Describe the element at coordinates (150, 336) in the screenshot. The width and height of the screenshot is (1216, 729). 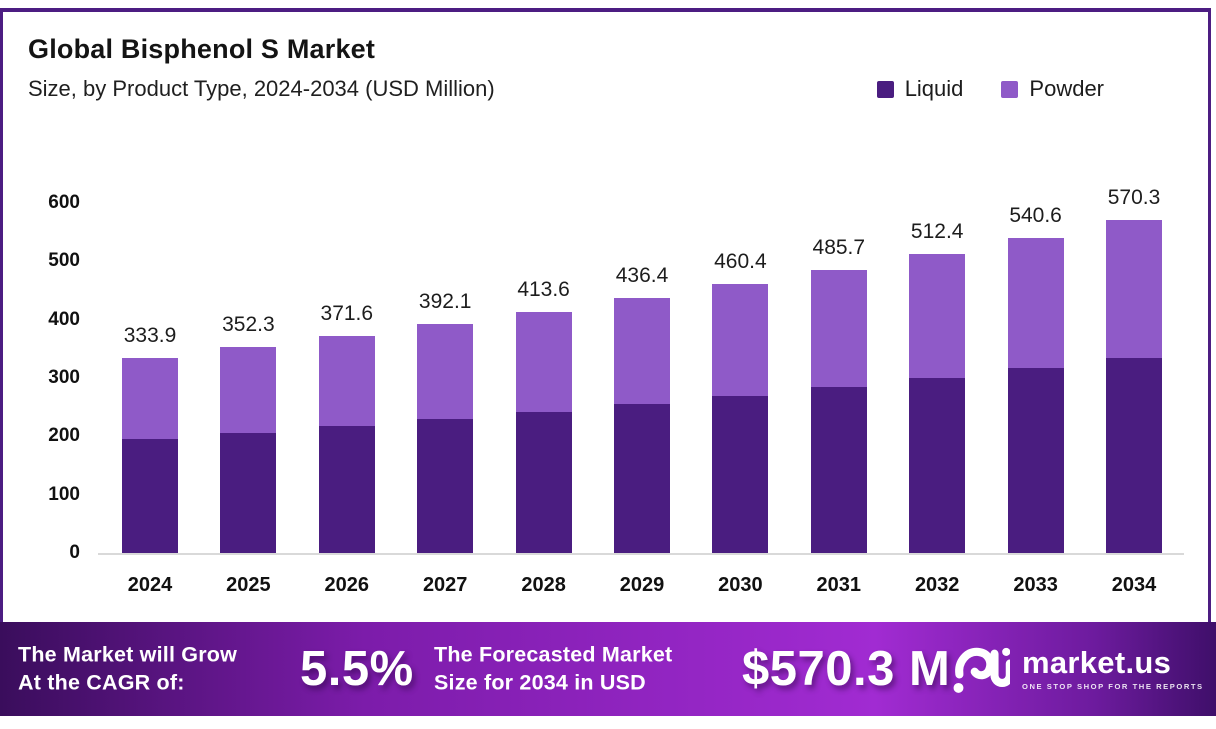
I see `bar-total-label-2024: 333.9` at that location.